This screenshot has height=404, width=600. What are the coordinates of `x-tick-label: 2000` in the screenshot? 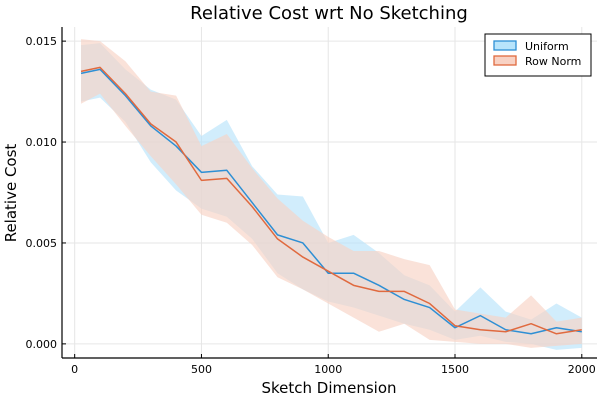 It's located at (582, 369).